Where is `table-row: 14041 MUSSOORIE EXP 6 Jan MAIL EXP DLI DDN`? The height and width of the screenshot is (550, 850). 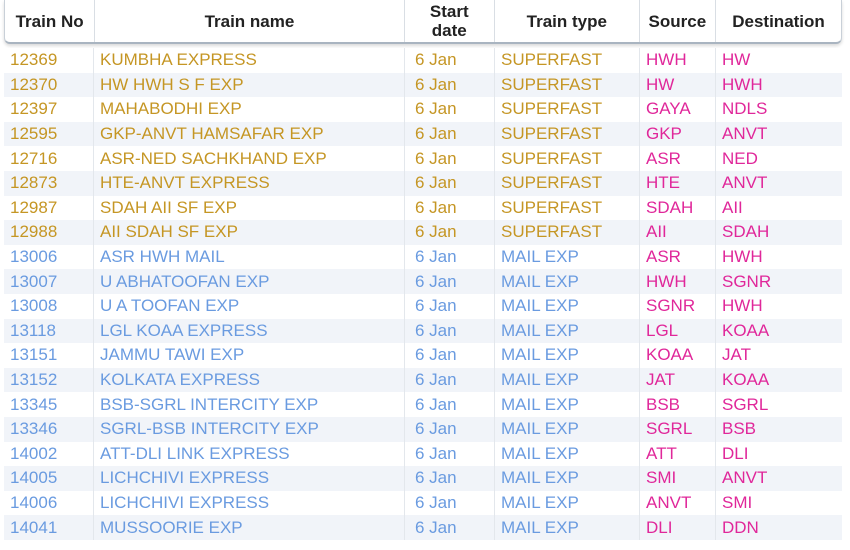 table-row: 14041 MUSSOORIE EXP 6 Jan MAIL EXP DLI DDN is located at coordinates (423, 527).